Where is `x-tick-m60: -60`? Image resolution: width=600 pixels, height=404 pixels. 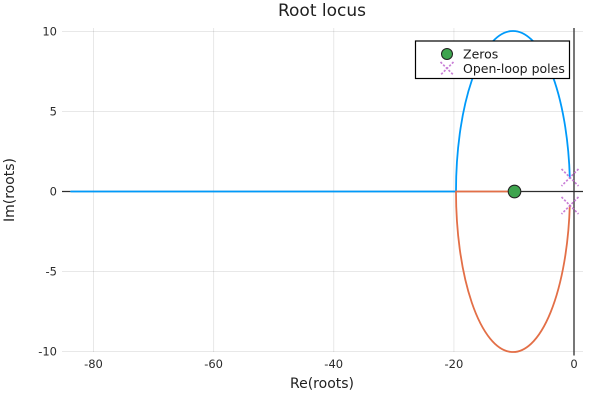
x-tick-m60: -60 is located at coordinates (213, 364).